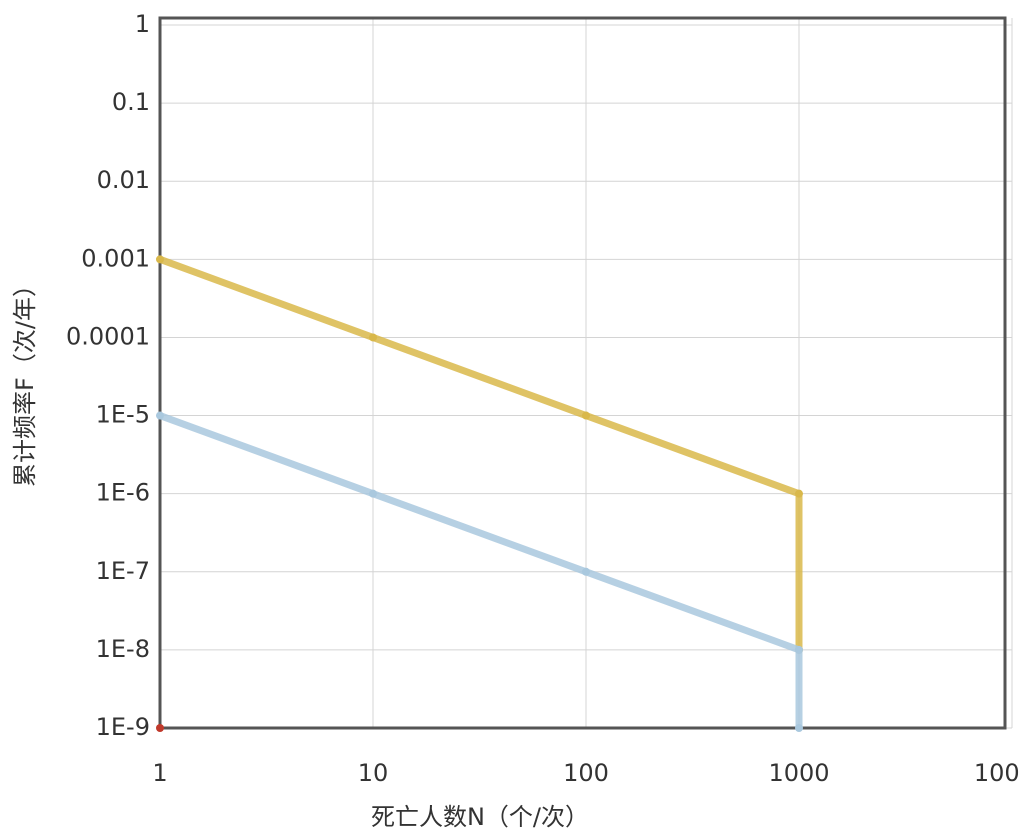  I want to click on x-tick-label: 100, so click(586, 773).